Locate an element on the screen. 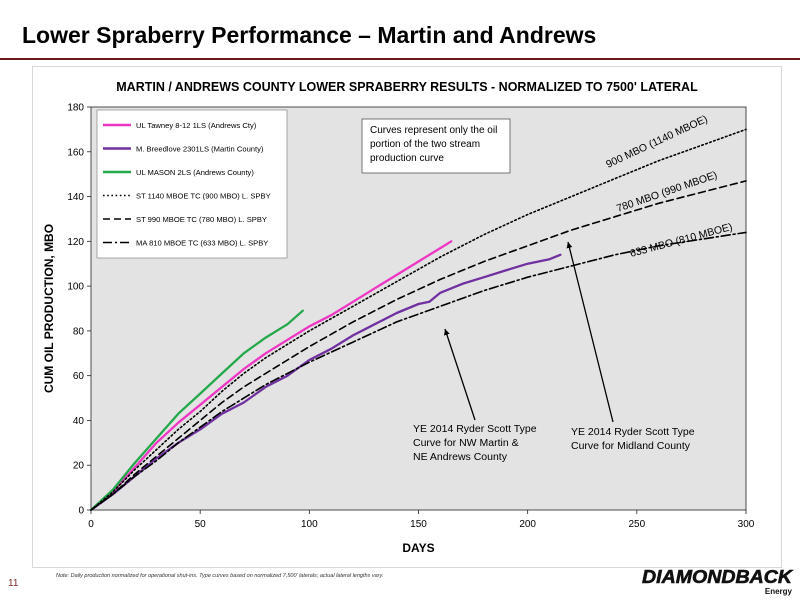  ryder-scott-midland-text: YE 2014 Ryder Scott Type is located at coordinates (633, 432).